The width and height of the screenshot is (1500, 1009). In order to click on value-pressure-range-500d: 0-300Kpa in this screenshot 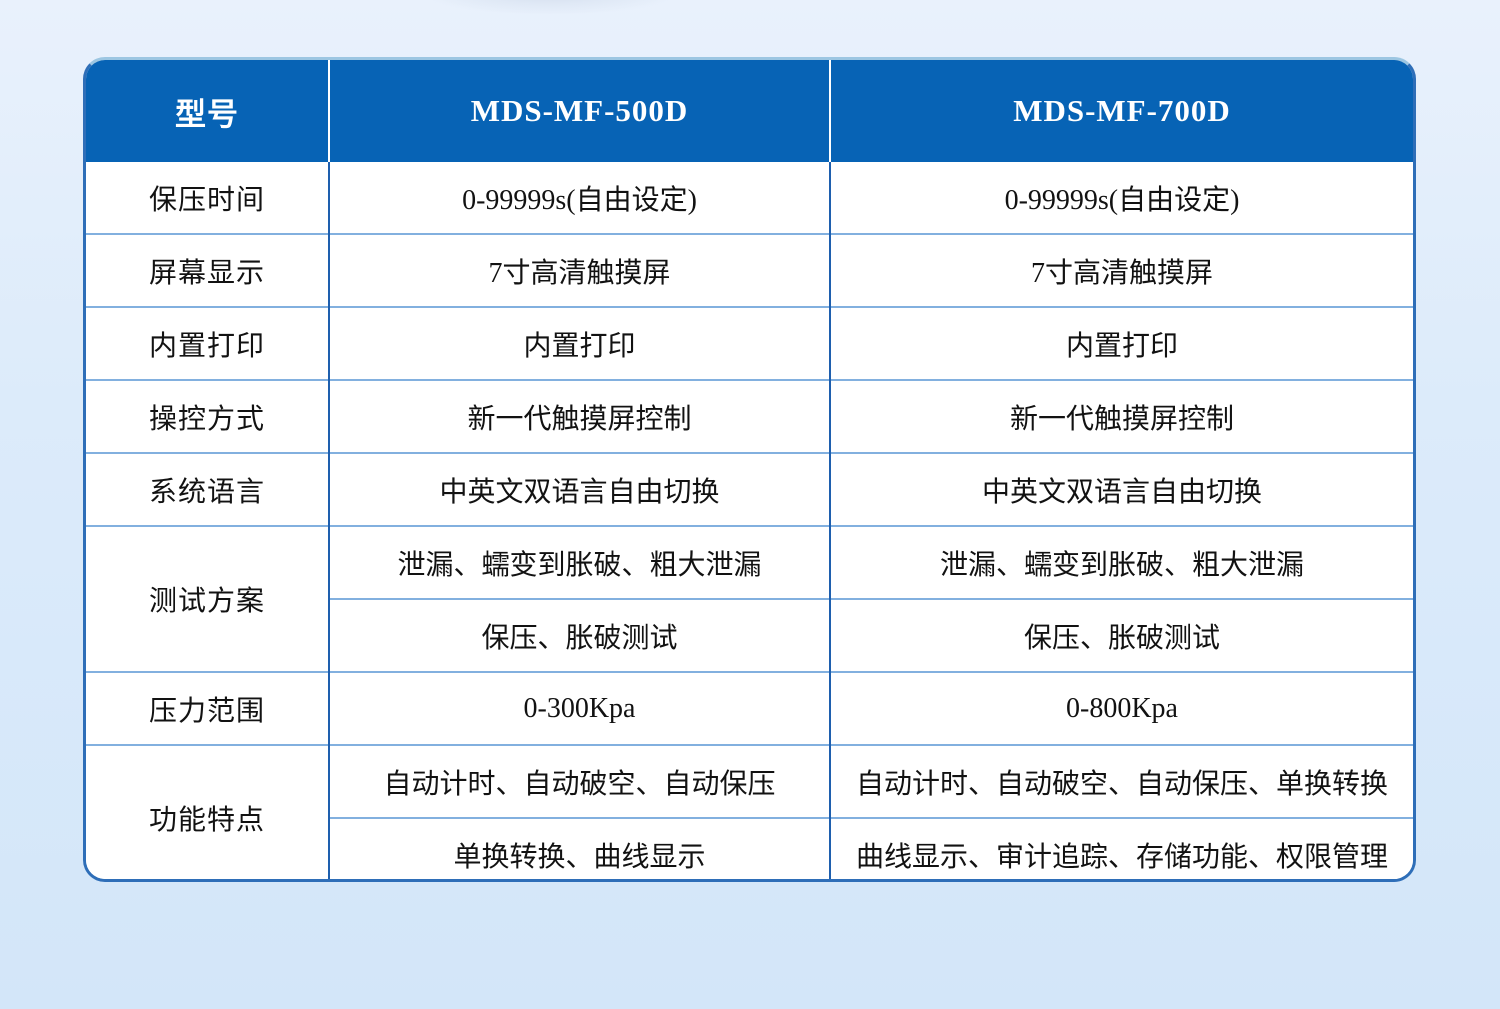, I will do `click(580, 708)`.